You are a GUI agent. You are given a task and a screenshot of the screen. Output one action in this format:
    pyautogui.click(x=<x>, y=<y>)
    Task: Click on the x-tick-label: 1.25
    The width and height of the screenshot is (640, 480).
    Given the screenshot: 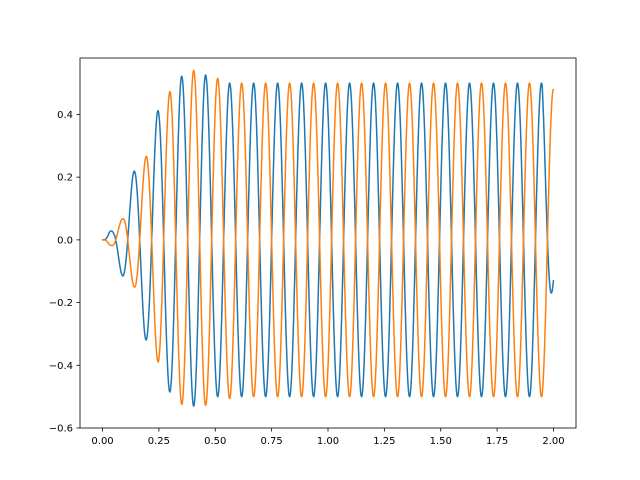 What is the action you would take?
    pyautogui.click(x=384, y=441)
    